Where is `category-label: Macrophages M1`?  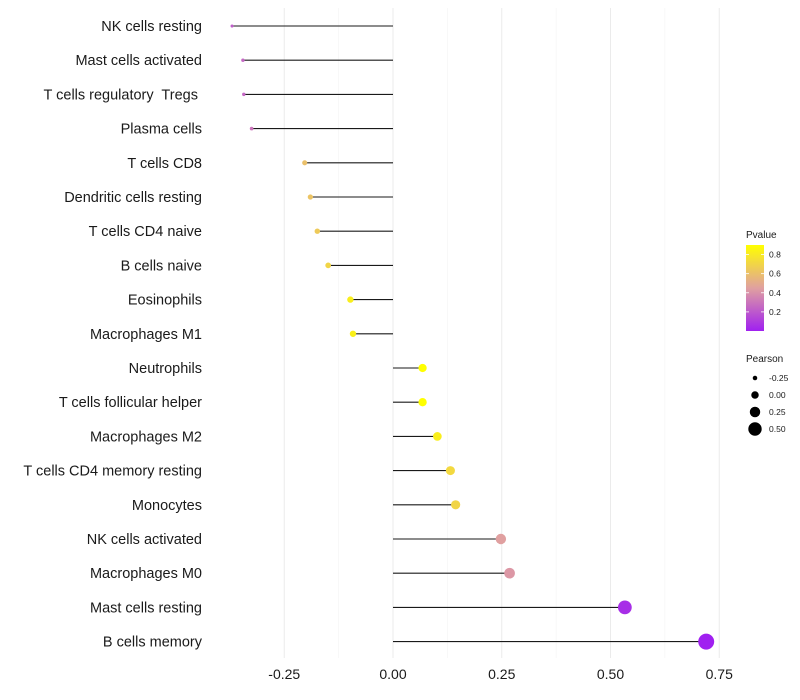 category-label: Macrophages M1 is located at coordinates (146, 335).